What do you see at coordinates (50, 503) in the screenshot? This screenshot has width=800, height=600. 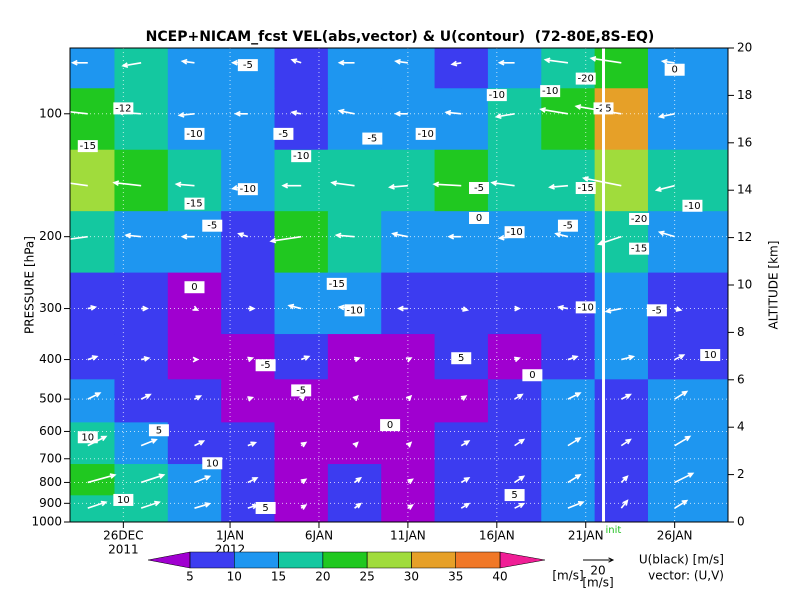 I see `y-tick-label: 900` at bounding box center [50, 503].